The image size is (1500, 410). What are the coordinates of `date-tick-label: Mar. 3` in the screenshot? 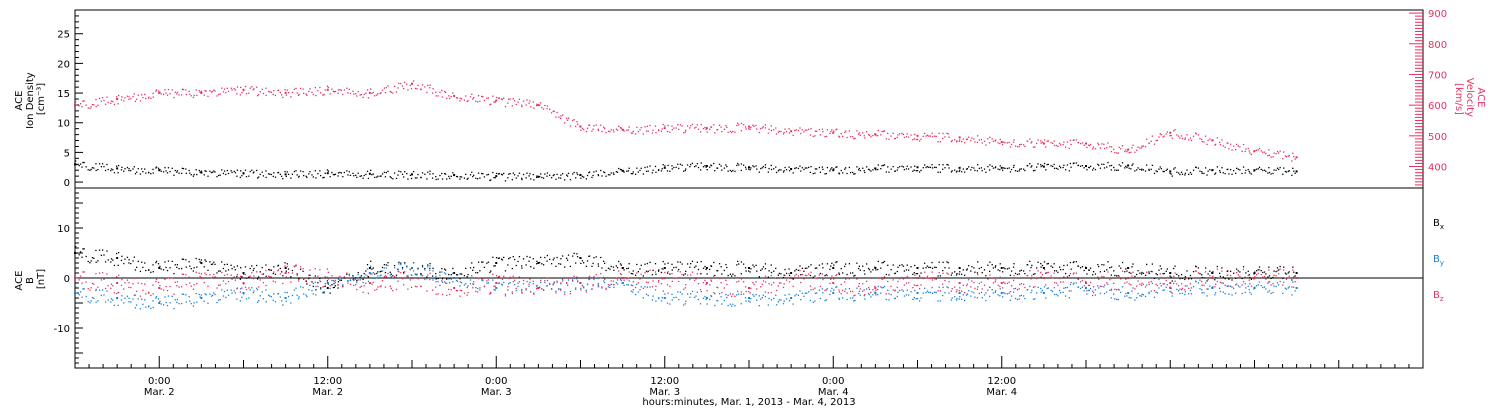 It's located at (664, 392).